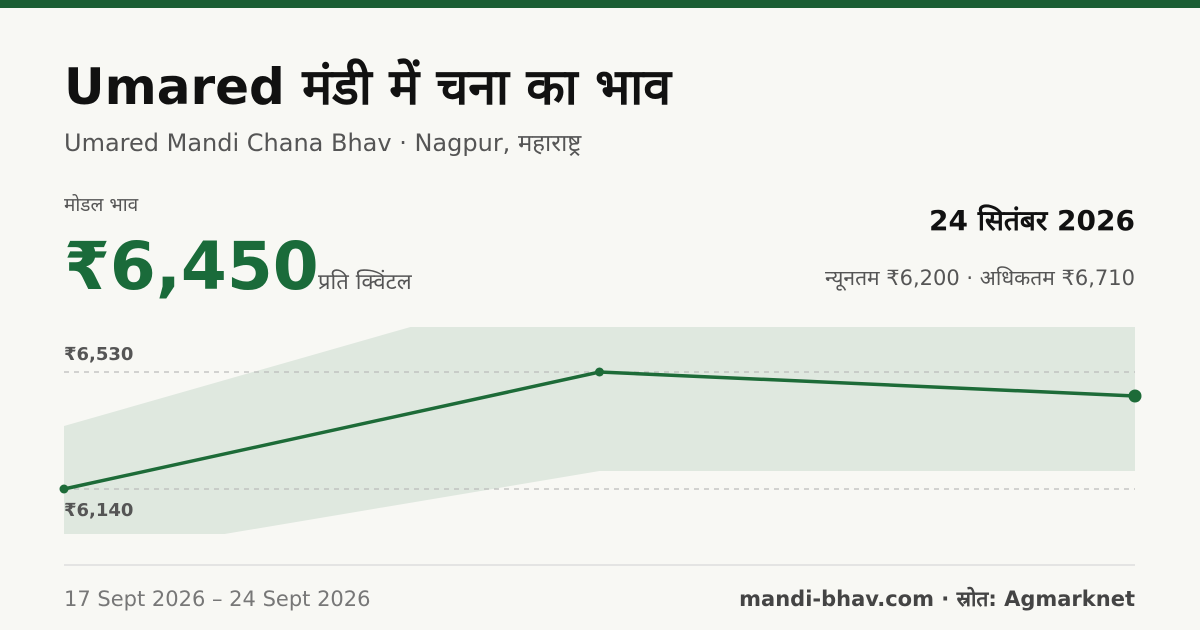 The width and height of the screenshot is (1200, 630). Describe the element at coordinates (1032, 220) in the screenshot. I see `price-date: 24 सितंबर 2026` at that location.